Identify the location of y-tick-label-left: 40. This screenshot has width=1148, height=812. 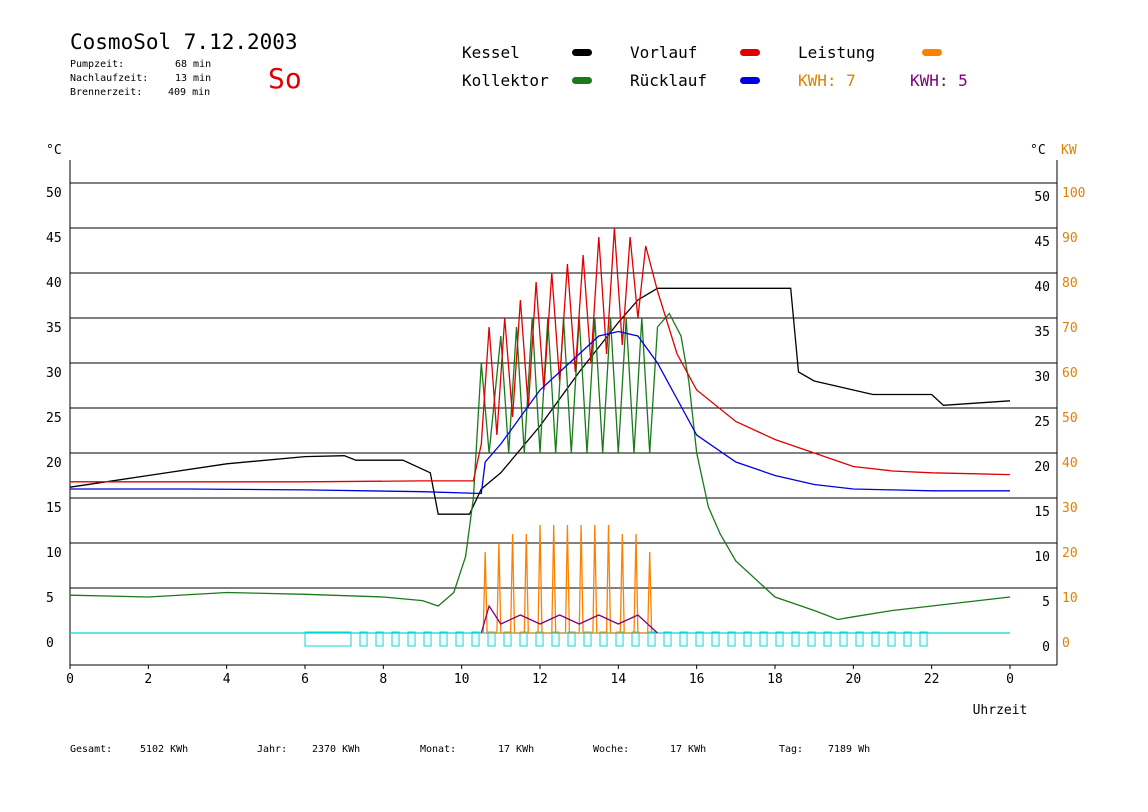
(54, 283).